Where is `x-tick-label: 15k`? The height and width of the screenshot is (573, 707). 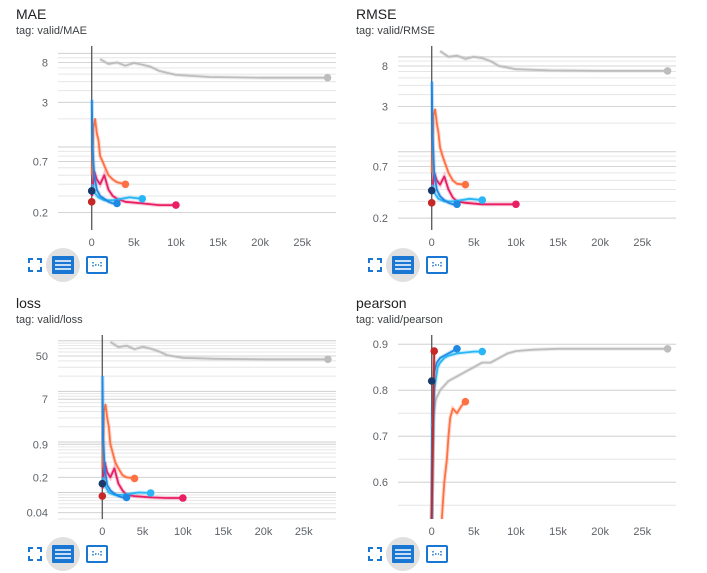
x-tick-label: 15k is located at coordinates (223, 532).